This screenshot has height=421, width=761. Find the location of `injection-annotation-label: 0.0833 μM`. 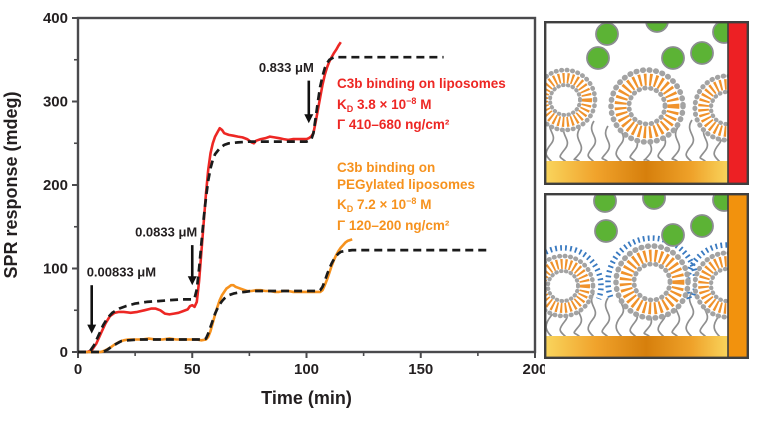

injection-annotation-label: 0.0833 μM is located at coordinates (166, 232).